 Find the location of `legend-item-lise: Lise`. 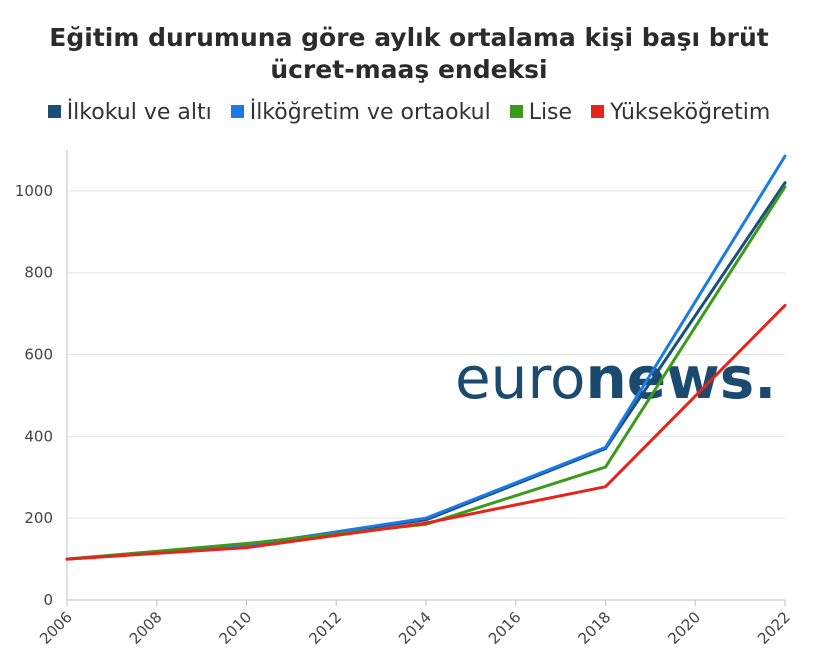

legend-item-lise: Lise is located at coordinates (541, 112).